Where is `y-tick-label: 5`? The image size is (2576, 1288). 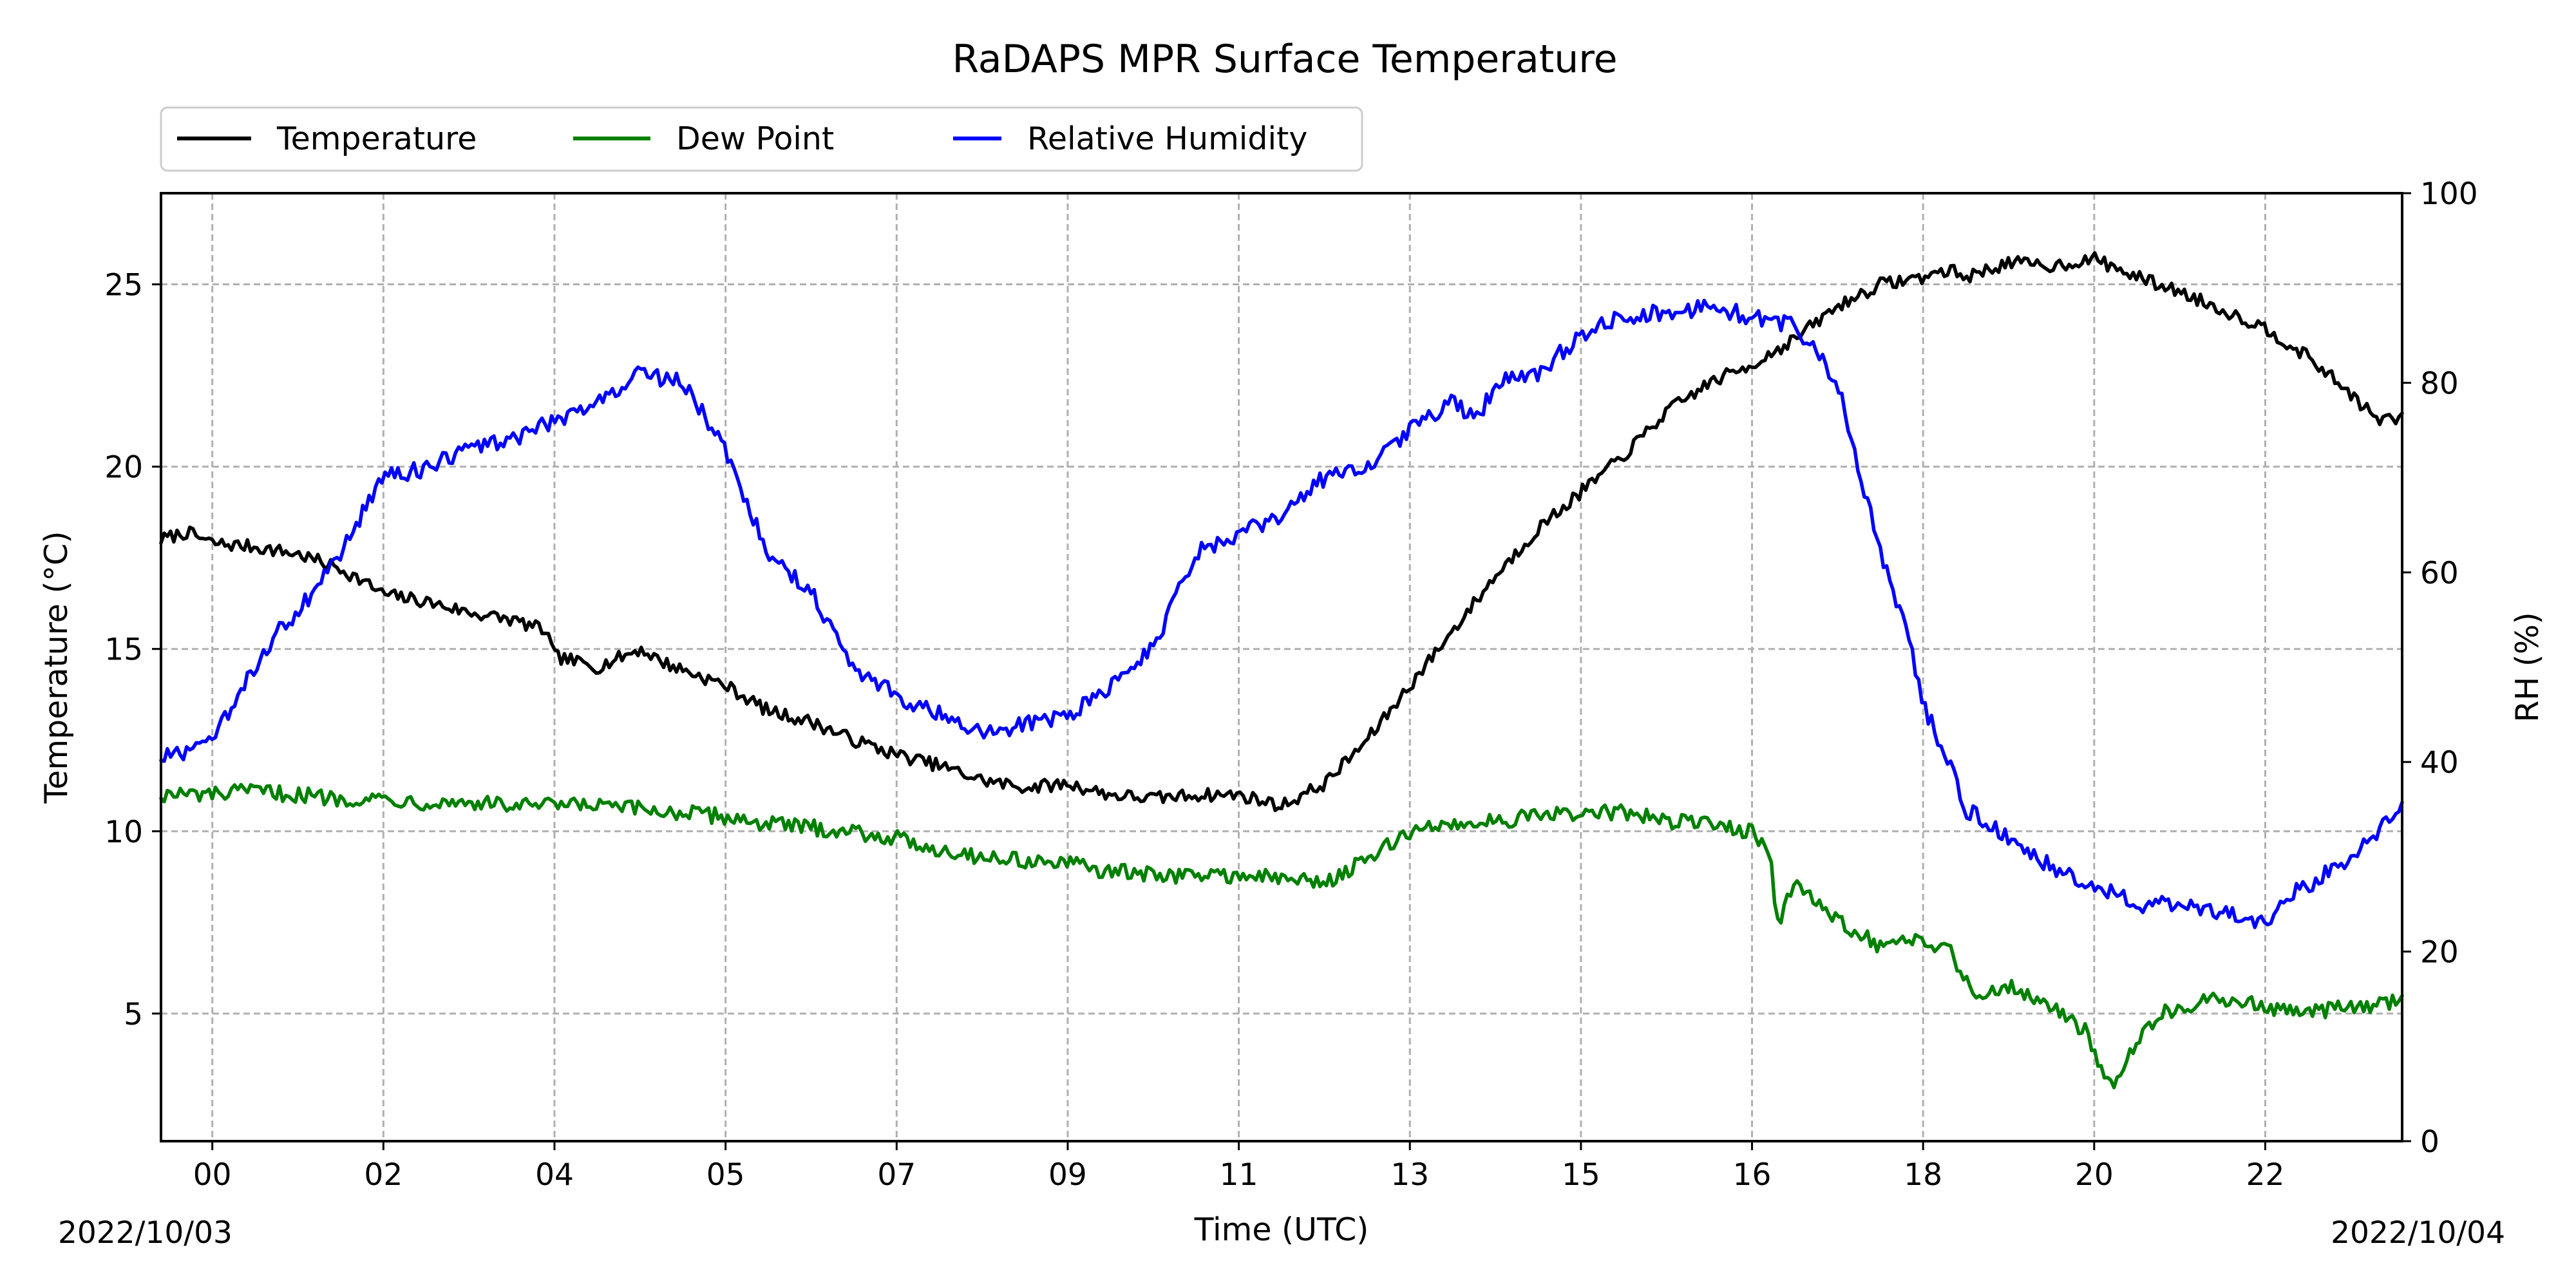
y-tick-label: 5 is located at coordinates (133, 1014).